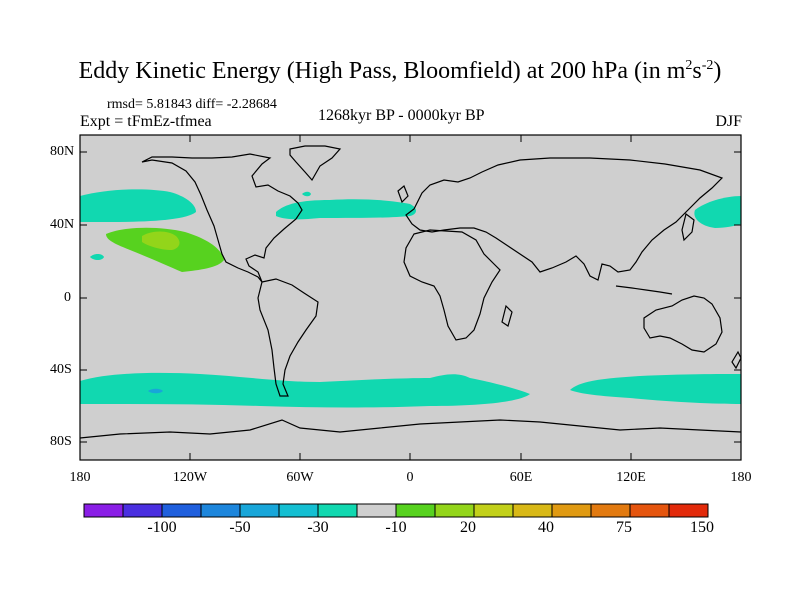  Describe the element at coordinates (192, 104) in the screenshot. I see `stats-text: rmsd= 5.81843 diff= -2.28684` at that location.